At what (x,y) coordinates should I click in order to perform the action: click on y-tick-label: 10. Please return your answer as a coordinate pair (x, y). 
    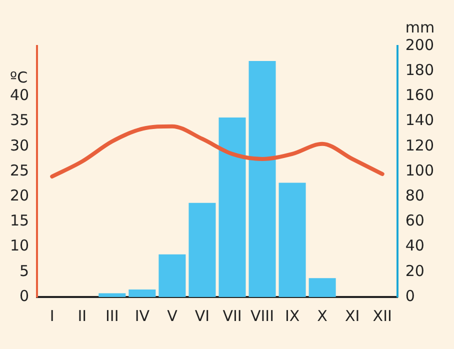
    Looking at the image, I should click on (20, 245).